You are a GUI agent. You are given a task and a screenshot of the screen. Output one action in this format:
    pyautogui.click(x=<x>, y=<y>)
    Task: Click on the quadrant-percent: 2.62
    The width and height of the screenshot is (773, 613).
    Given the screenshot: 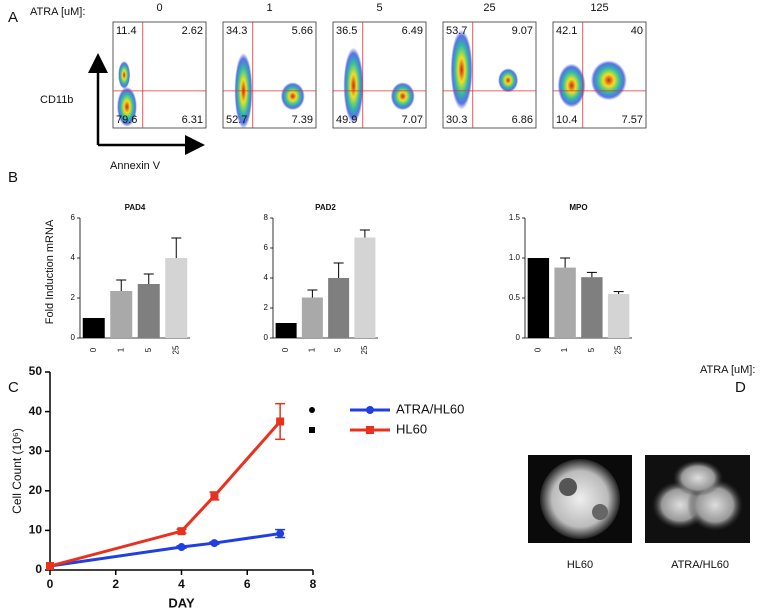 What is the action you would take?
    pyautogui.click(x=192, y=31)
    